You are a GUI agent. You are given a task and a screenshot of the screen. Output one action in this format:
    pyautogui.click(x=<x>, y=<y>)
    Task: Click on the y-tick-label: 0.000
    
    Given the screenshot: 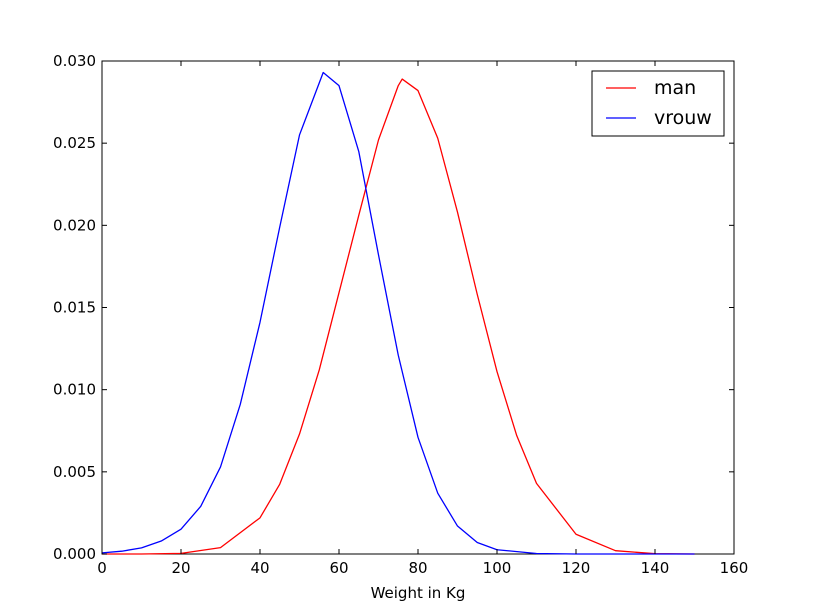 What is the action you would take?
    pyautogui.click(x=74, y=554)
    